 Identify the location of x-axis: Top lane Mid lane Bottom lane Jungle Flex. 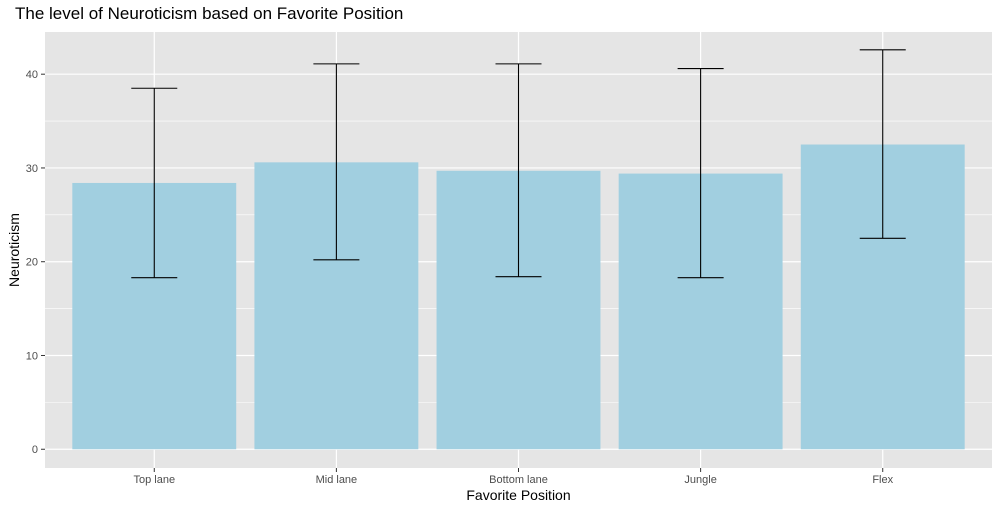
(513, 477).